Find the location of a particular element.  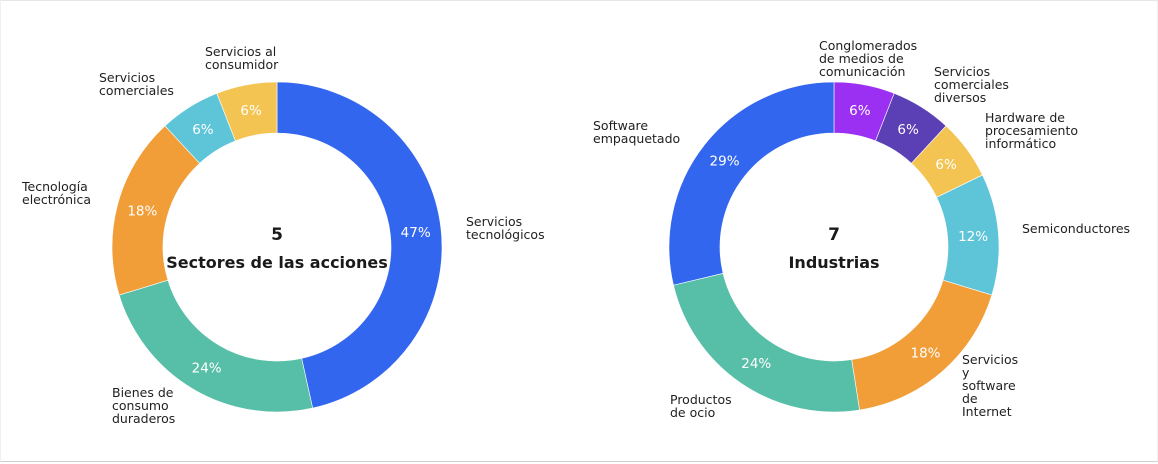

center-title: Sectores de las acciones is located at coordinates (277, 262).